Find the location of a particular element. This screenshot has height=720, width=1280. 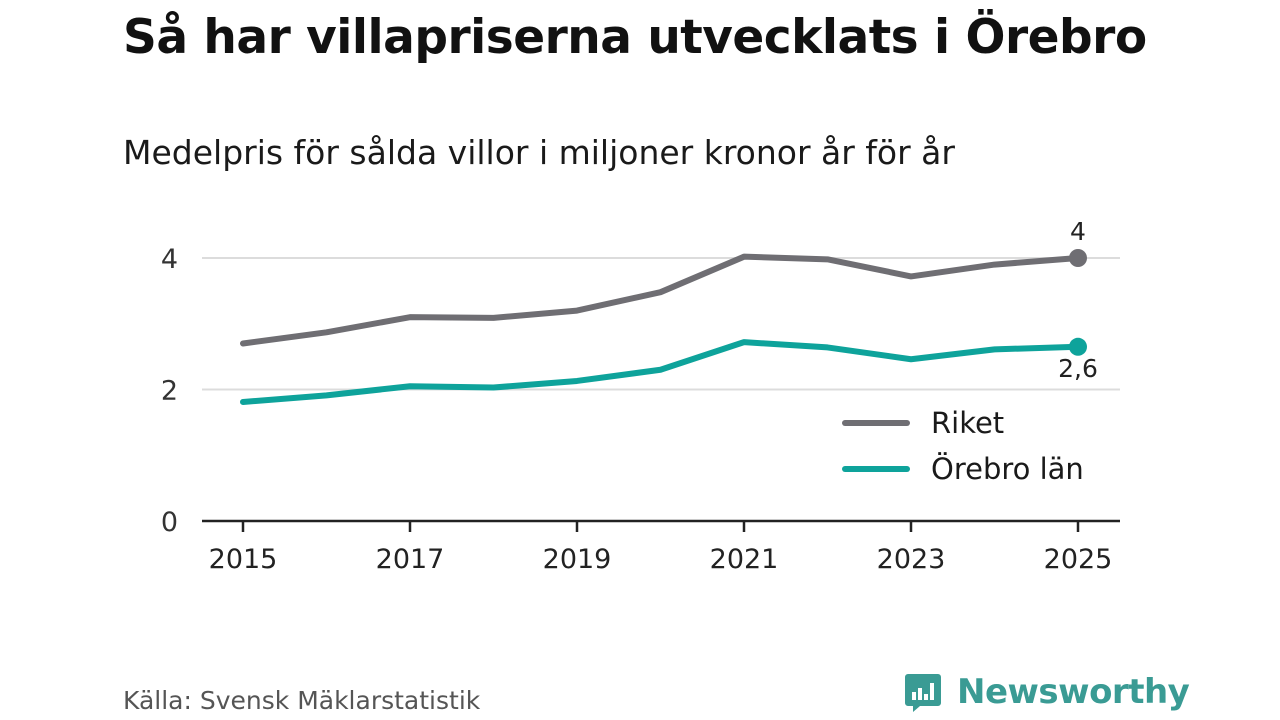

data-label: 4 is located at coordinates (1078, 231).